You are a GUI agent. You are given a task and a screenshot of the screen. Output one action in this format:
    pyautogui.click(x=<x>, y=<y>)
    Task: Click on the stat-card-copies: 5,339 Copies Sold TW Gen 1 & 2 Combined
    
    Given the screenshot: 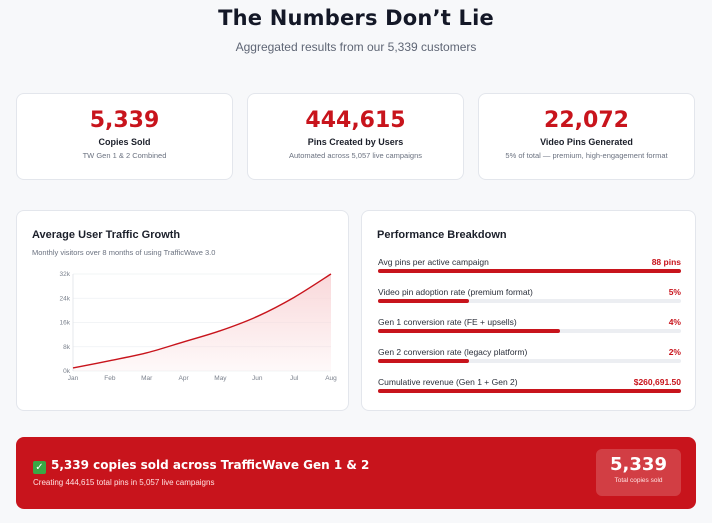 What is the action you would take?
    pyautogui.click(x=124, y=136)
    